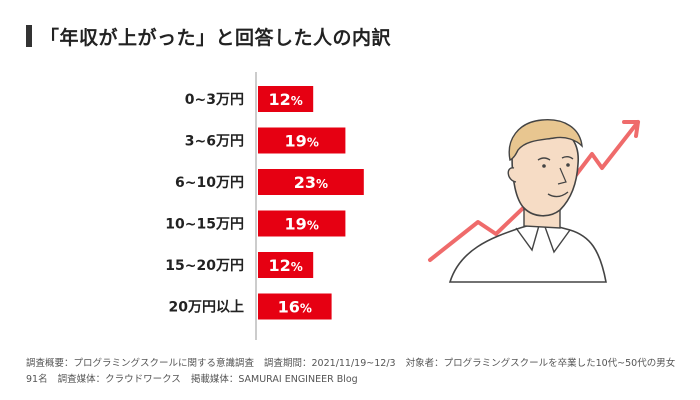 The width and height of the screenshot is (700, 400). Describe the element at coordinates (216, 38) in the screenshot. I see `chart-title: 「年収が上がった」と回答した人の内訳` at that location.